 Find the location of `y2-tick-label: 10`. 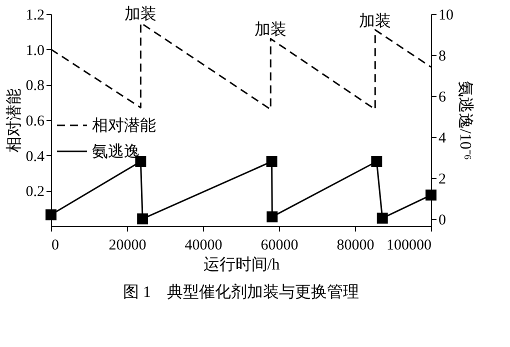

y2-tick-label: 10 is located at coordinates (446, 16).